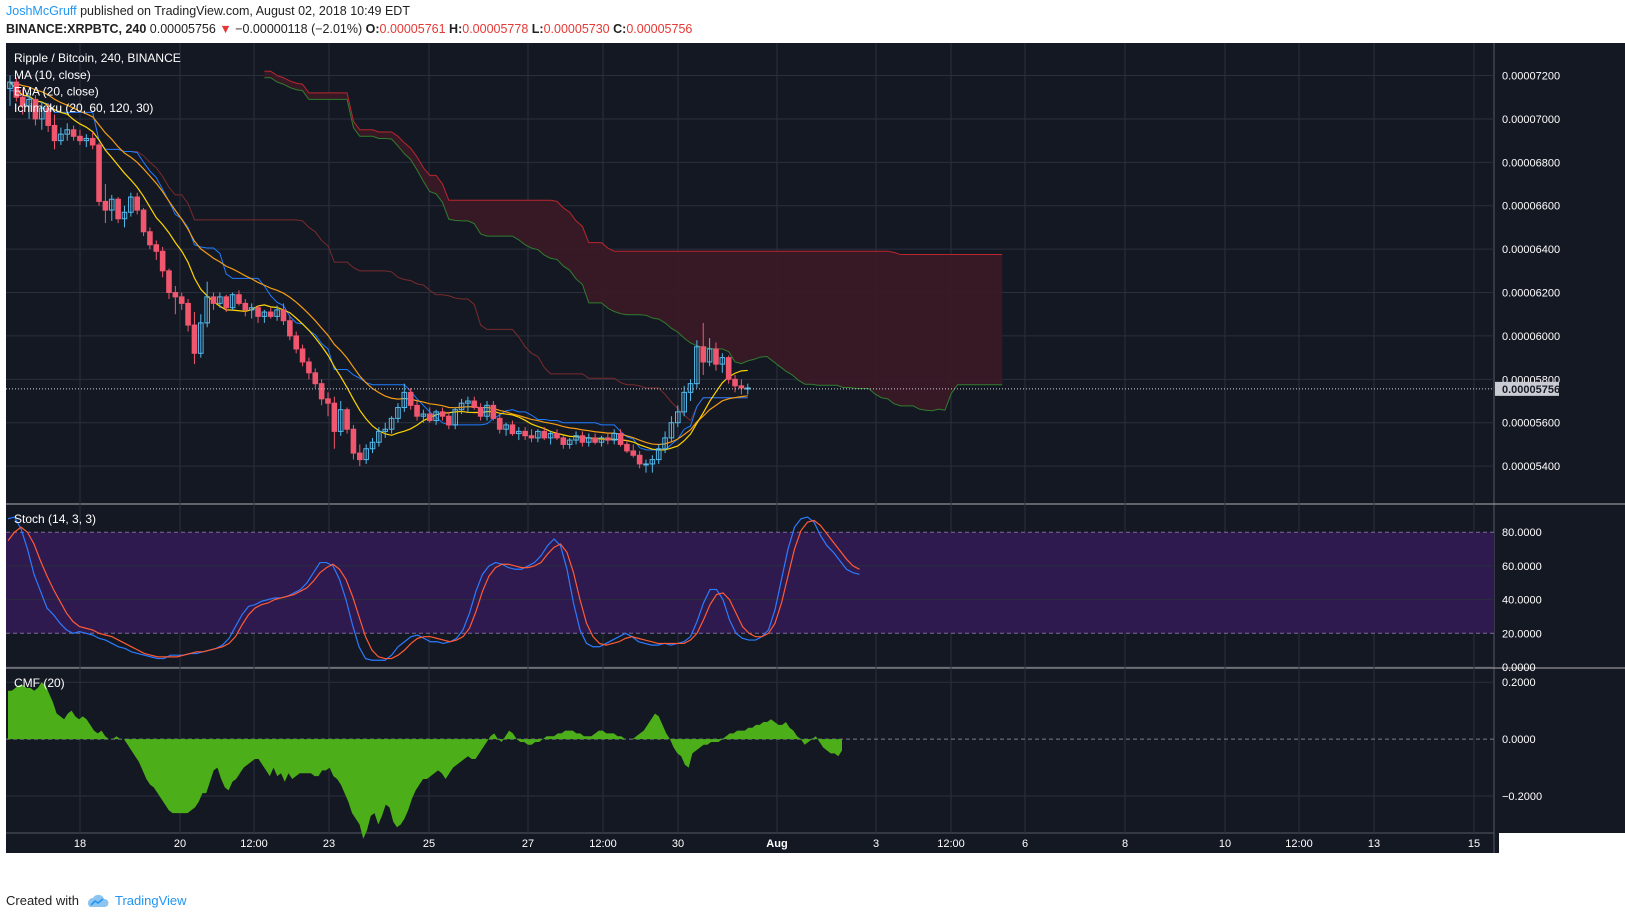 This screenshot has width=1625, height=919. Describe the element at coordinates (56, 92) in the screenshot. I see `indicator-legend-item: EMA (20, close)` at that location.